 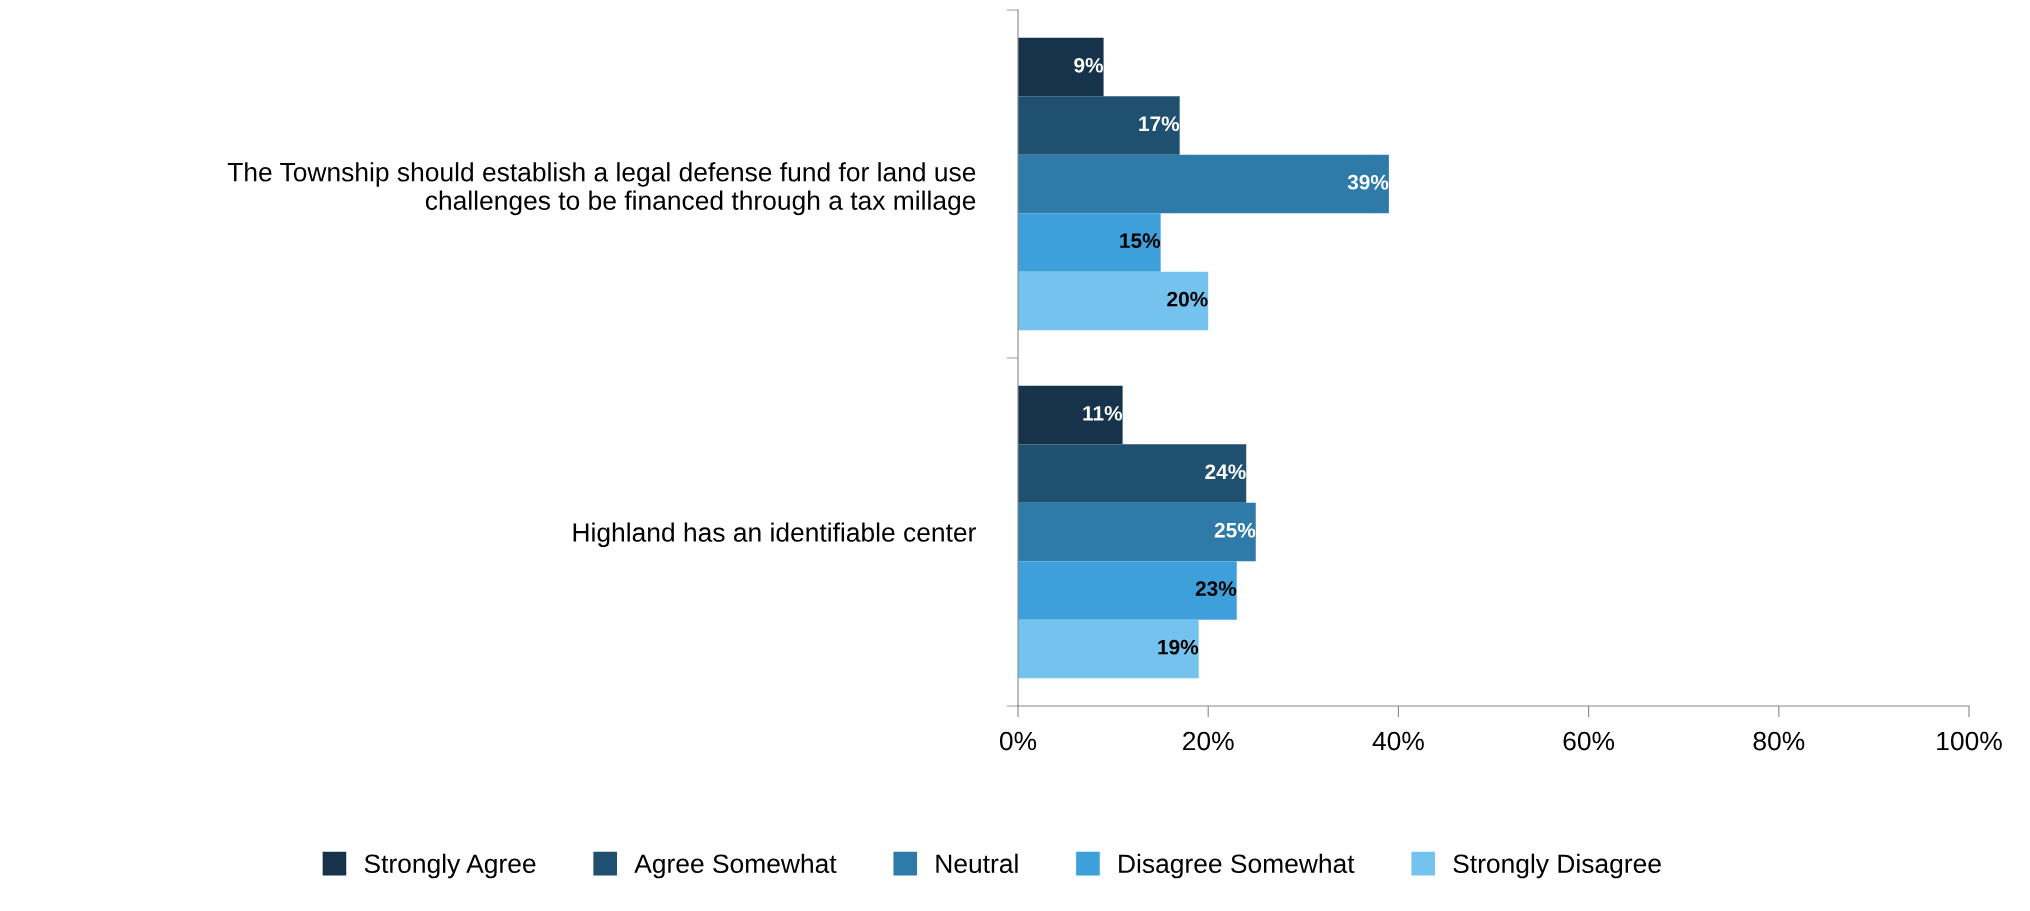 I want to click on legend-label: Neutral, so click(x=977, y=863).